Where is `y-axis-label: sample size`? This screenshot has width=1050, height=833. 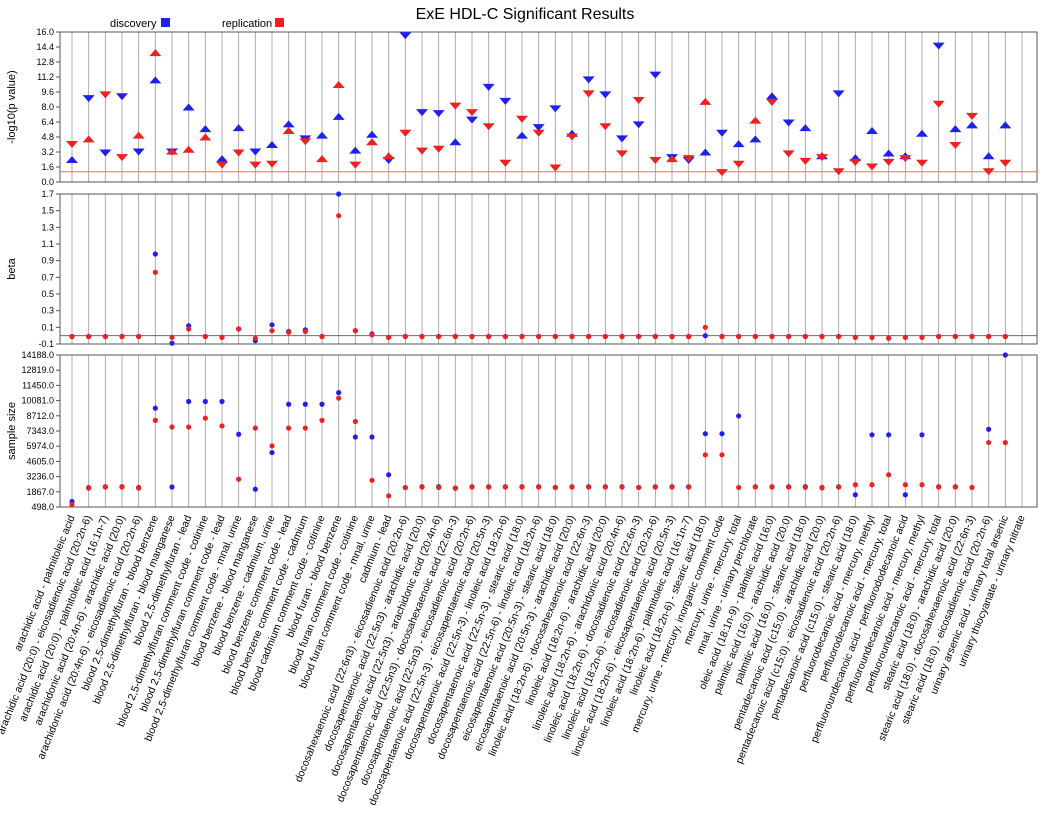
y-axis-label: sample size is located at coordinates (12, 431).